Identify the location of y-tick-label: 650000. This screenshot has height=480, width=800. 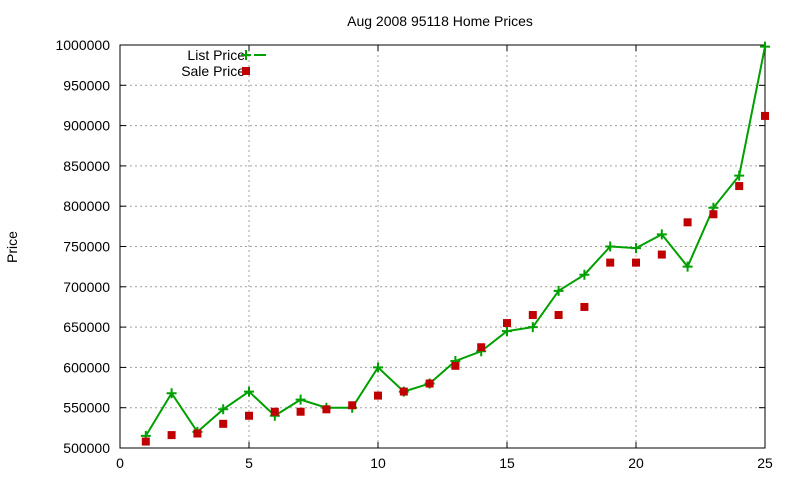
(86, 327).